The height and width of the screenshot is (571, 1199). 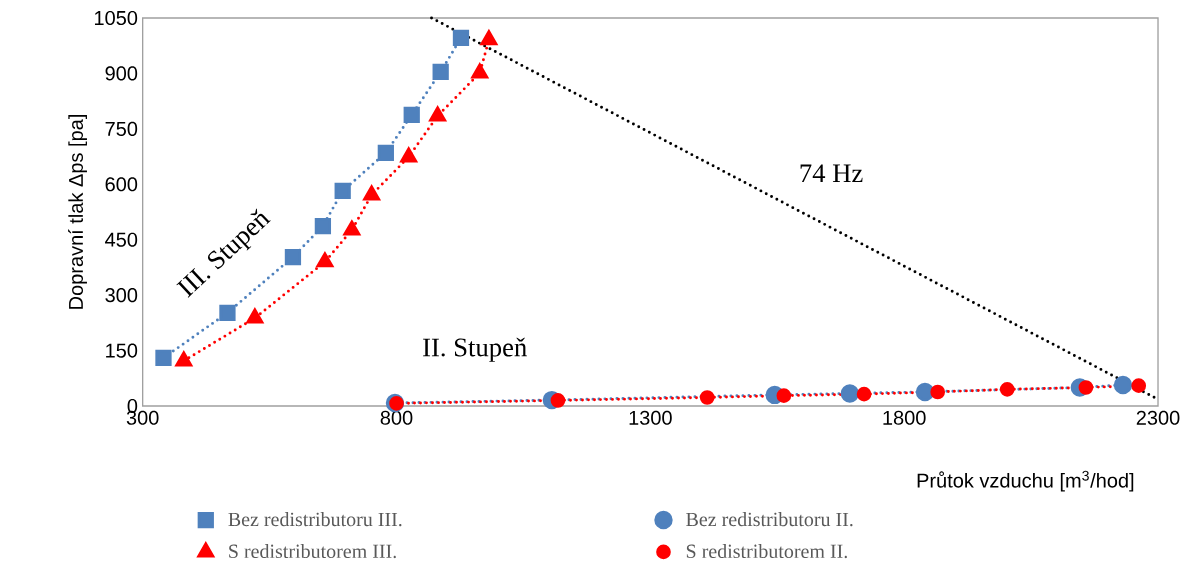 I want to click on x-tick-label: 1800, so click(x=904, y=417).